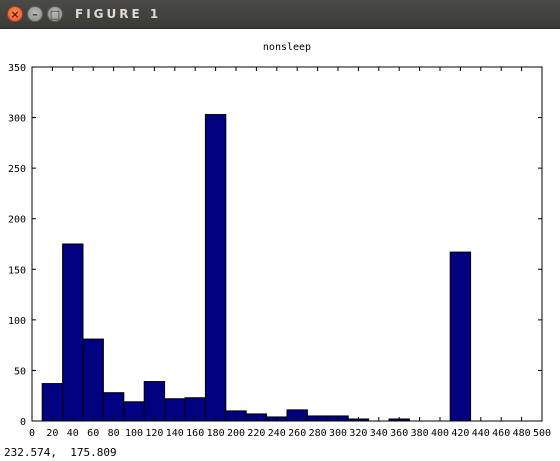 The image size is (560, 461). Describe the element at coordinates (379, 433) in the screenshot. I see `x-tick-label: 340` at that location.